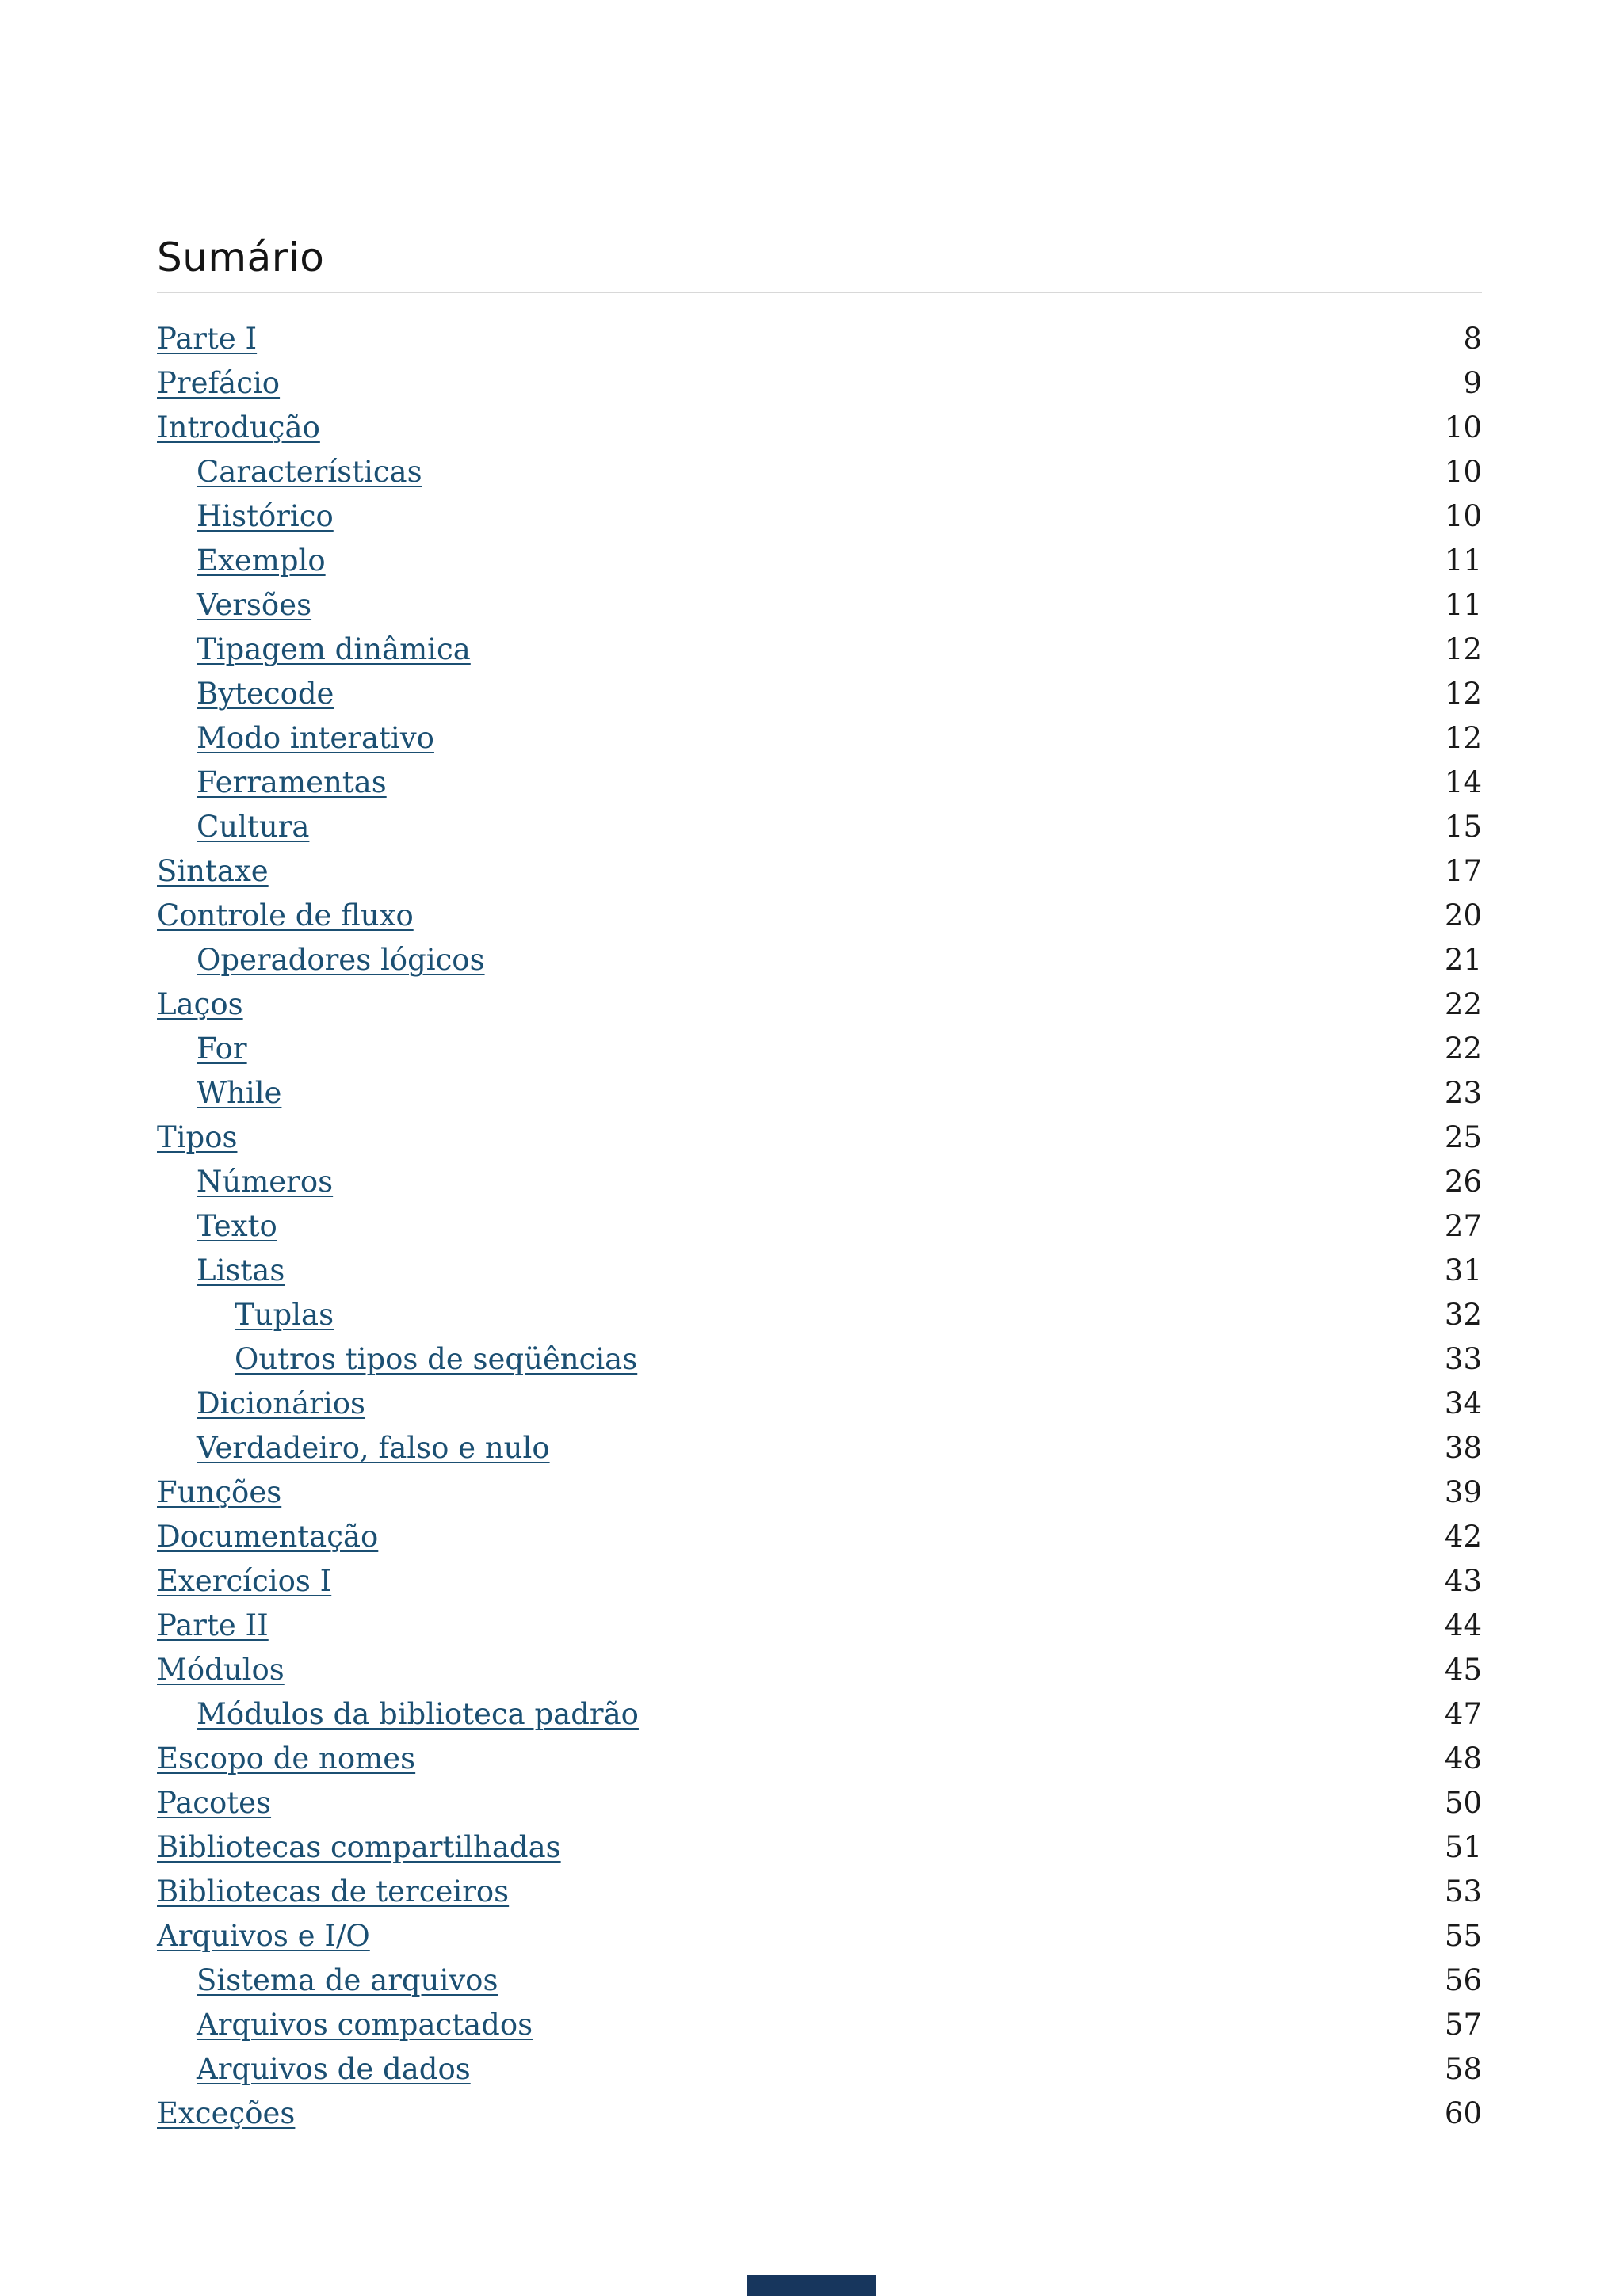 This screenshot has height=2296, width=1623. Describe the element at coordinates (1463, 1625) in the screenshot. I see `toc-page-number: 44` at that location.